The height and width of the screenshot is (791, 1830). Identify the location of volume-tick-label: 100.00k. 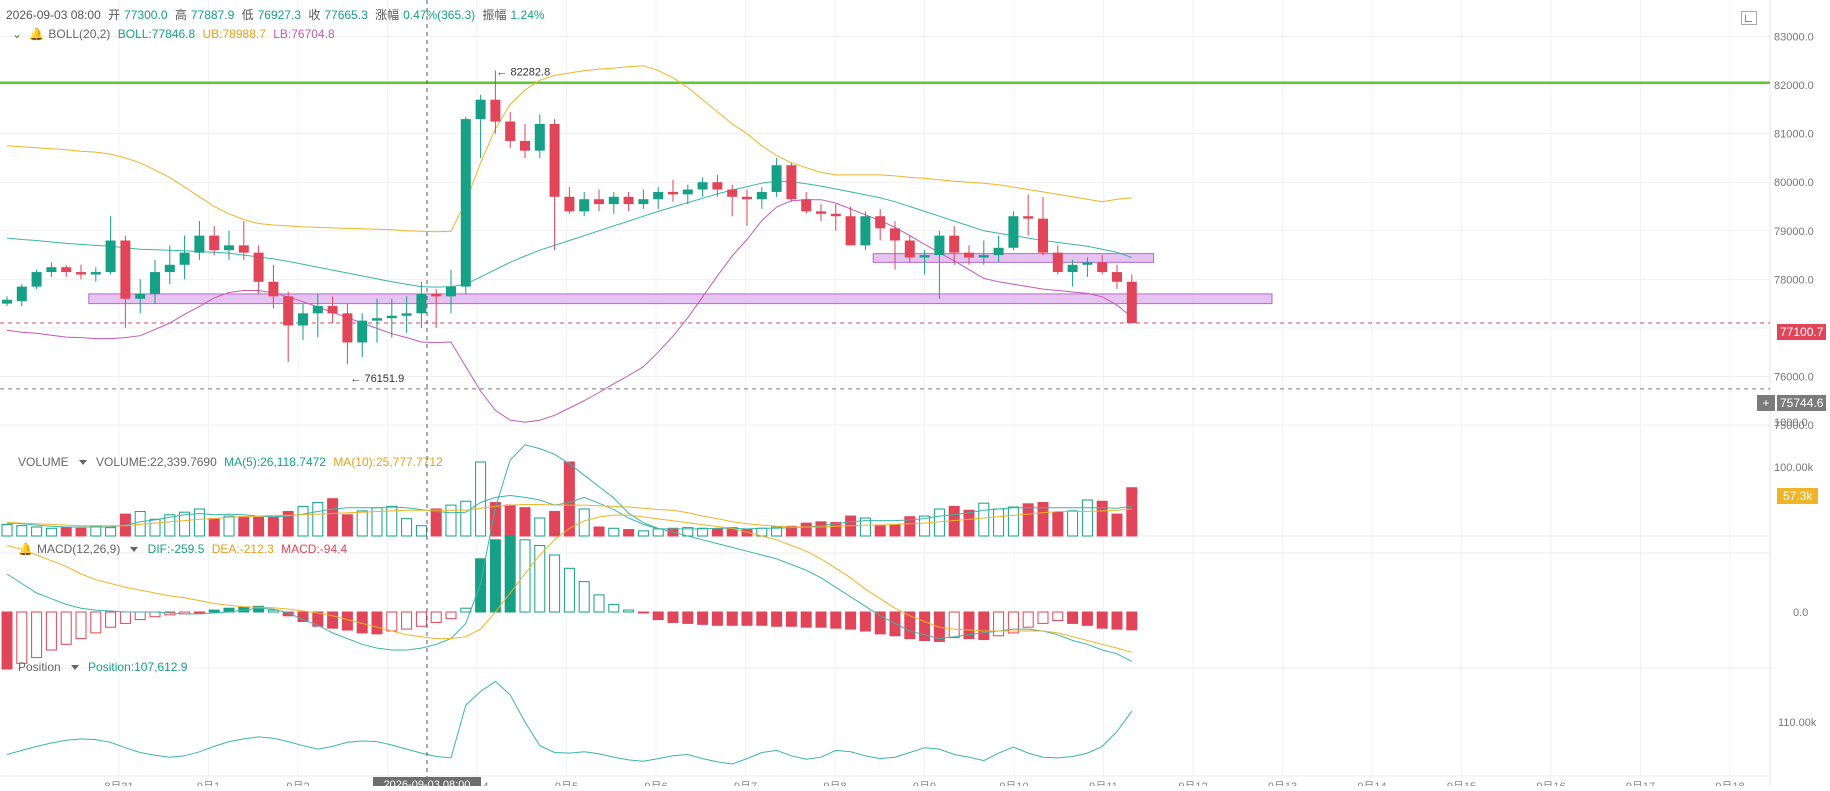
(1794, 468).